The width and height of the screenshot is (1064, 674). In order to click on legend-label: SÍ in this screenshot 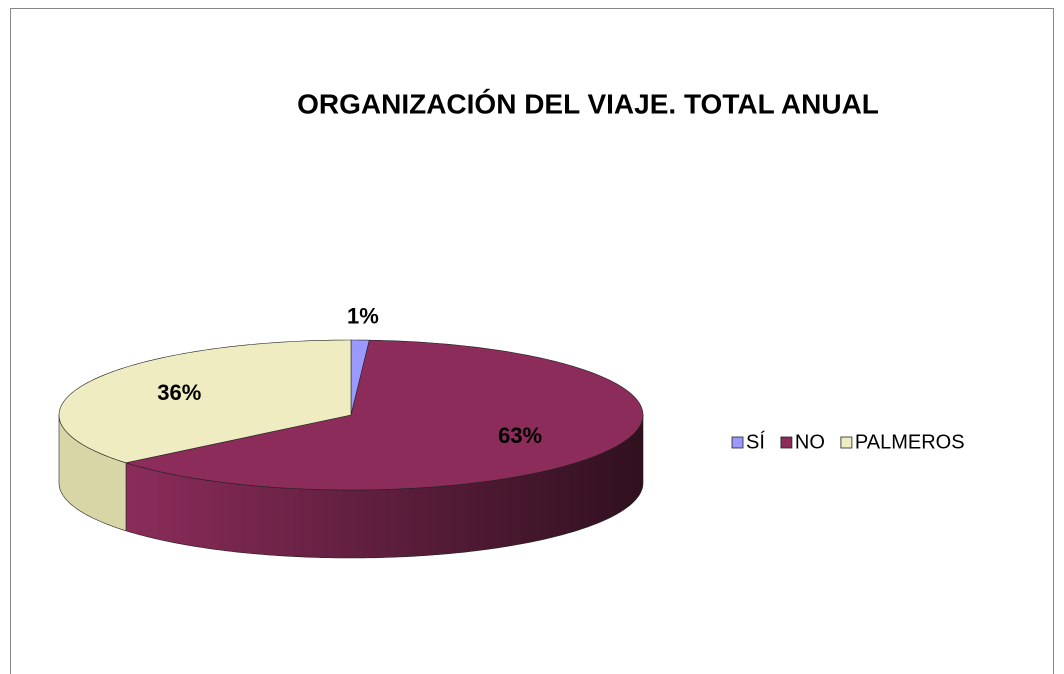, I will do `click(755, 441)`.